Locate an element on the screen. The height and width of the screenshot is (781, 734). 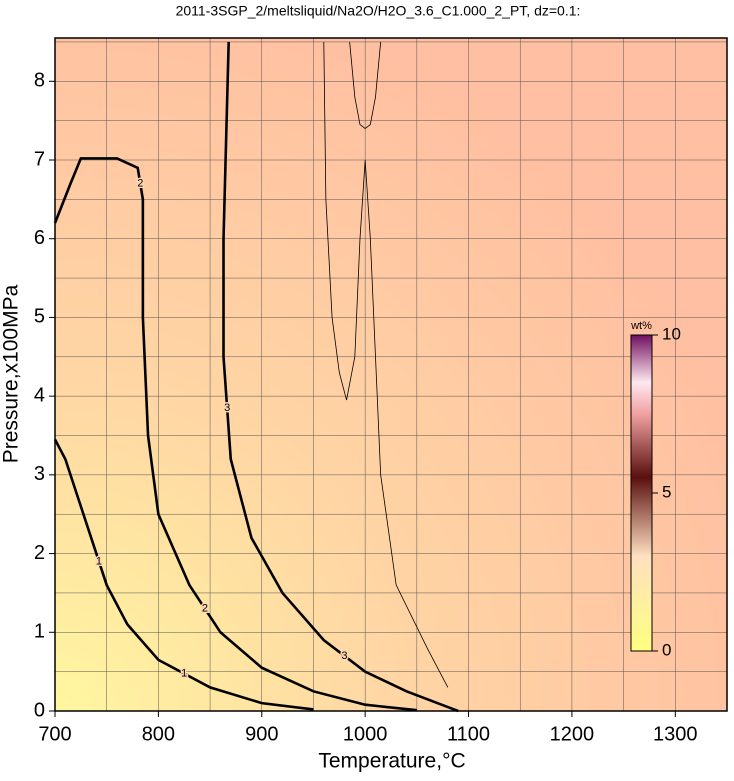
x-tick-label: 800 is located at coordinates (158, 734).